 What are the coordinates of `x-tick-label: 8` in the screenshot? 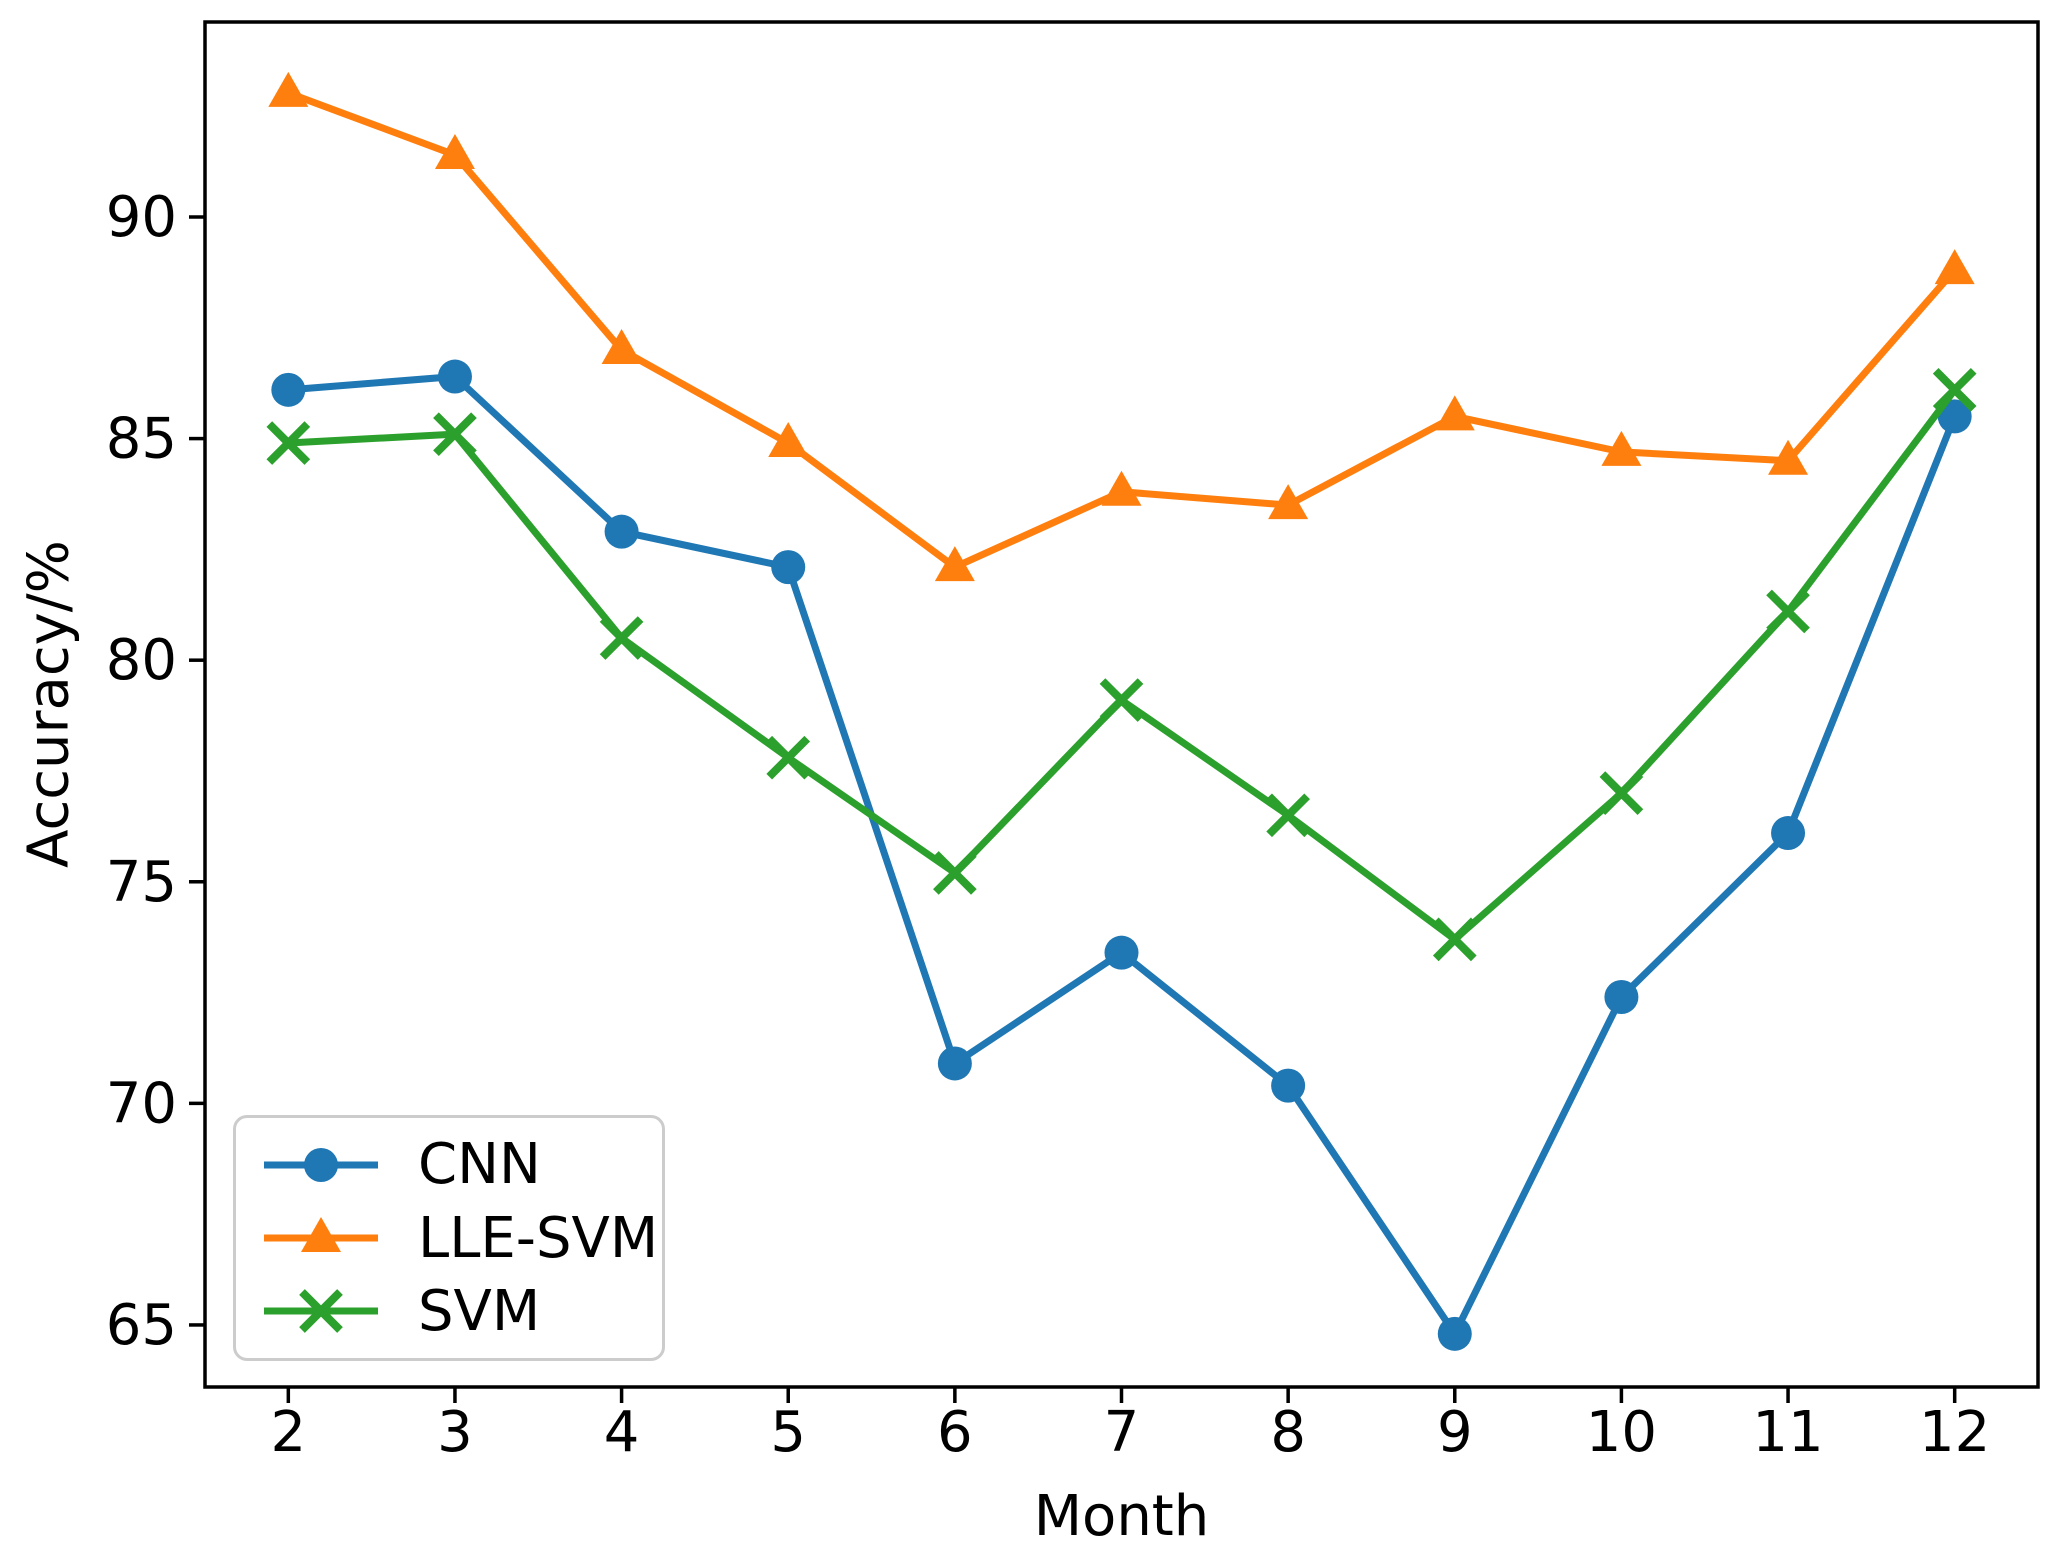 It's located at (1288, 1432).